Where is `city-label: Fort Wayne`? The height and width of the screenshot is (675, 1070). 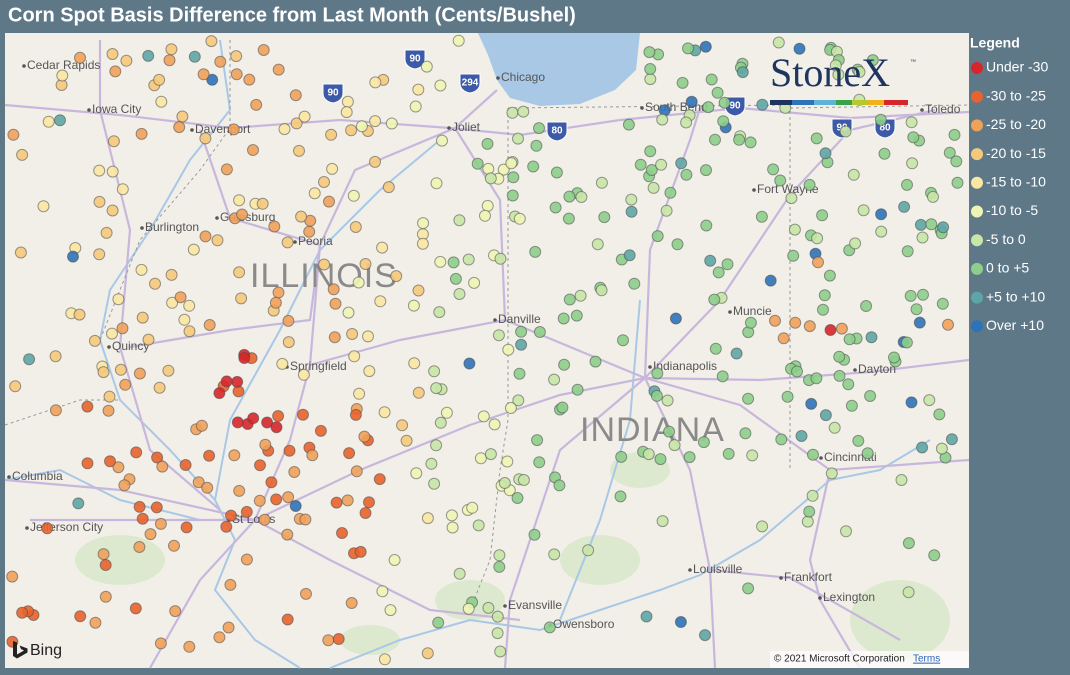
city-label: Fort Wayne is located at coordinates (788, 189).